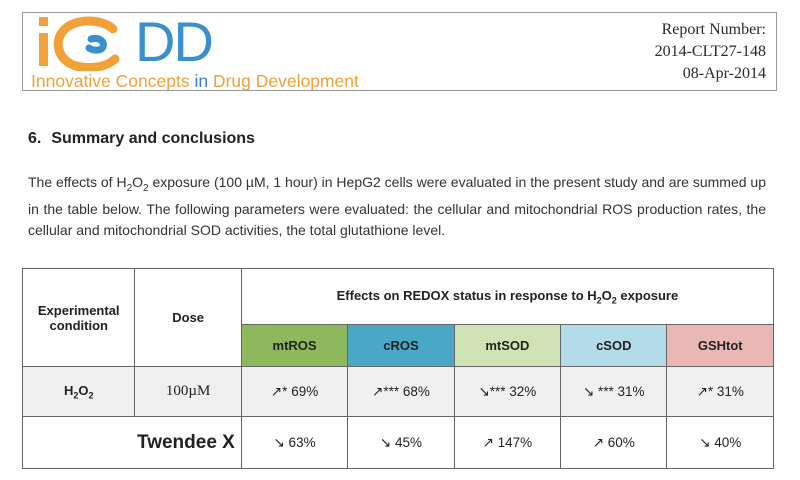 Image resolution: width=800 pixels, height=480 pixels. I want to click on icdd-logo-mark-icon, so click(79, 43).